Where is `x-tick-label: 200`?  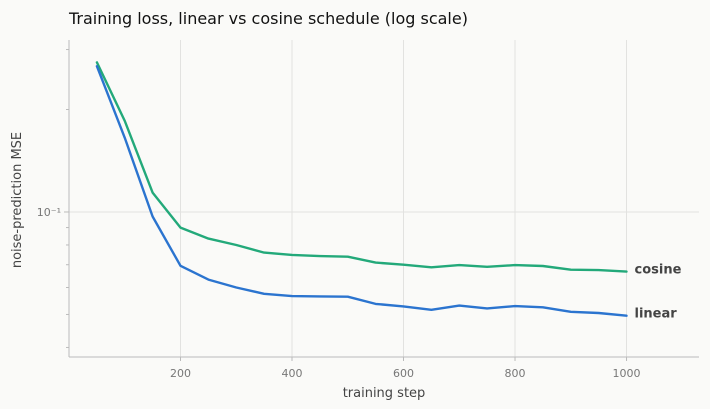 x-tick-label: 200 is located at coordinates (180, 373).